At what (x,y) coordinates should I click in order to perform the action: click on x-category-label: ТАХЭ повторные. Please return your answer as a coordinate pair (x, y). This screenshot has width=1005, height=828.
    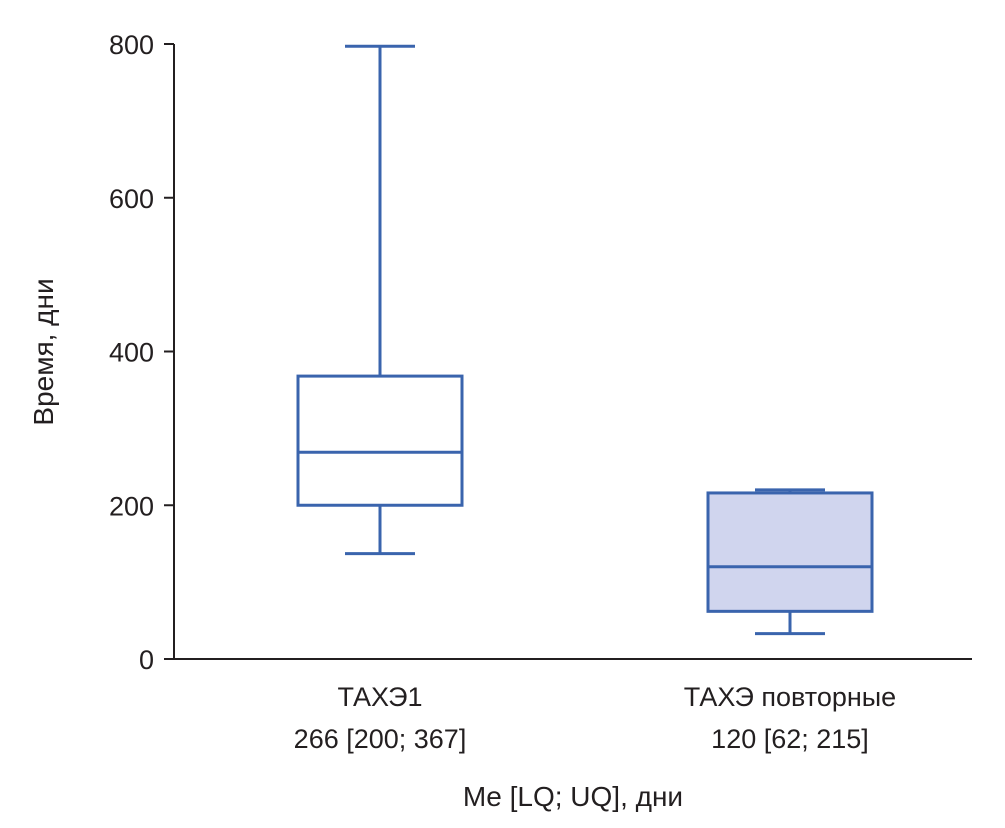
    Looking at the image, I should click on (790, 697).